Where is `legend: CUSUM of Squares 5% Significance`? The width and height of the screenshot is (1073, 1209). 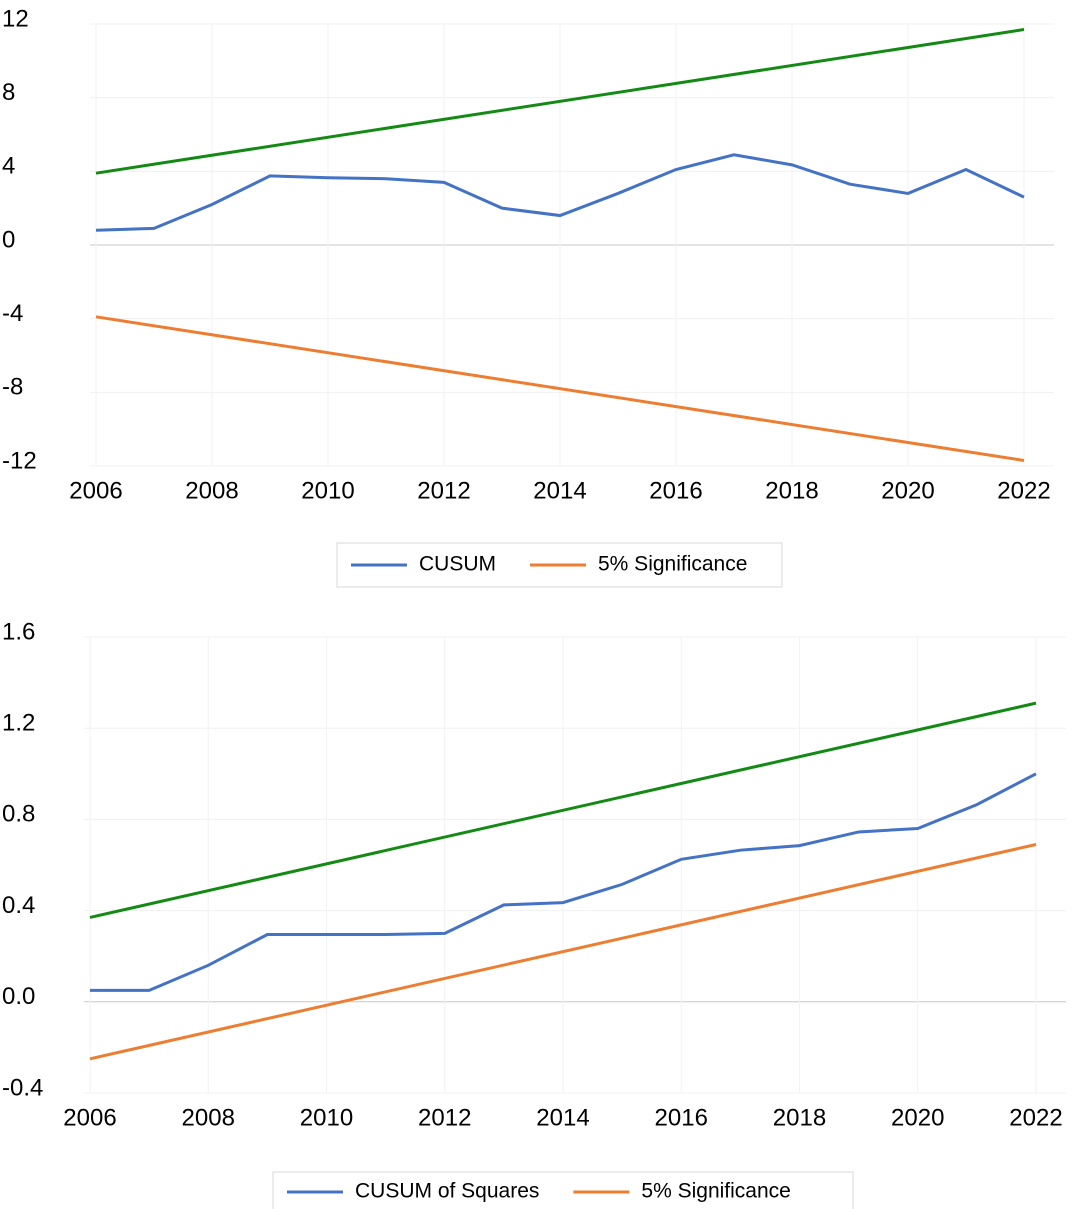 legend: CUSUM of Squares 5% Significance is located at coordinates (563, 1190).